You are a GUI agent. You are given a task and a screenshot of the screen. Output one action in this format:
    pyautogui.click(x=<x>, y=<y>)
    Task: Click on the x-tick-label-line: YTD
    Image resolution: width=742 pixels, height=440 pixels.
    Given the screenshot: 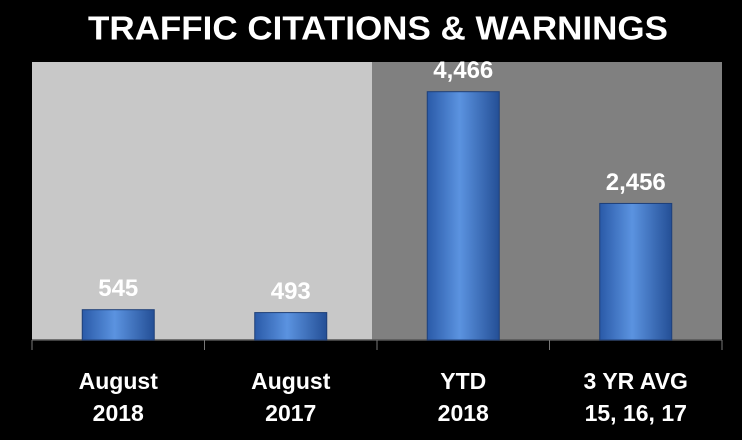 What is the action you would take?
    pyautogui.click(x=463, y=381)
    